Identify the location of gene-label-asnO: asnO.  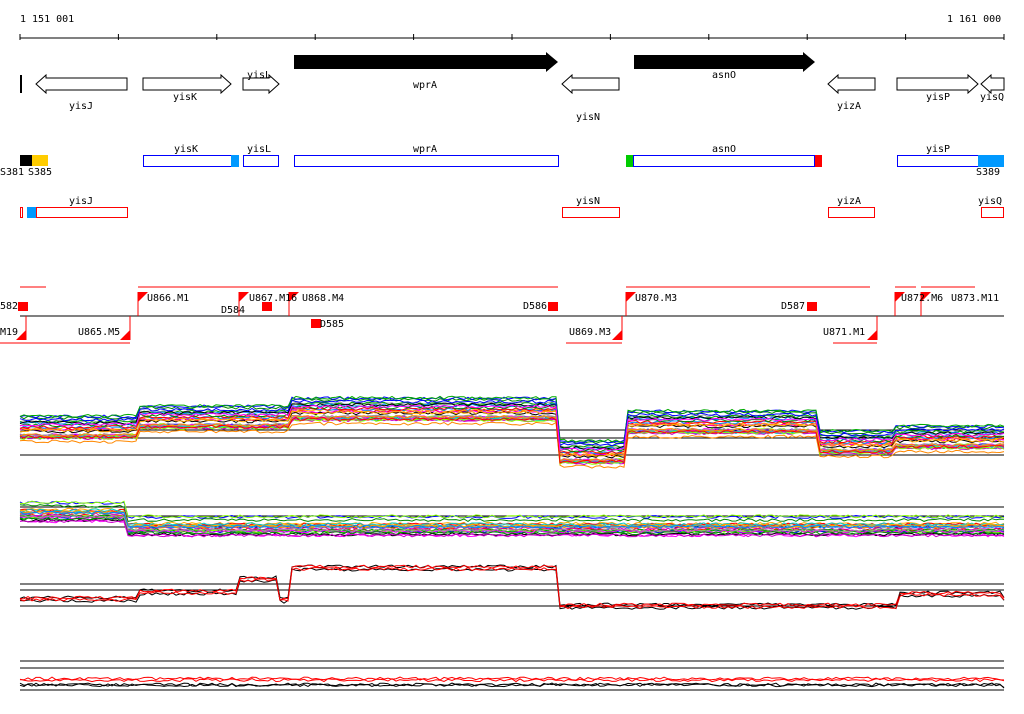
(724, 75).